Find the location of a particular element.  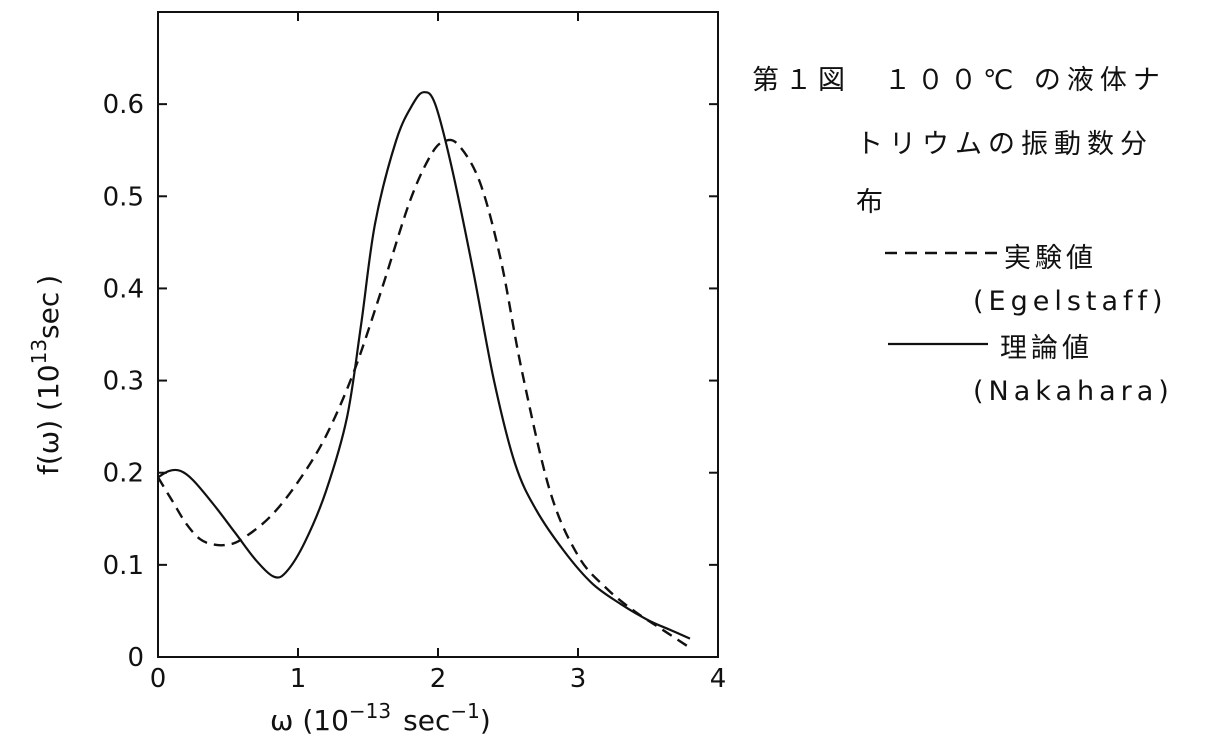

caption-line-1: 第１図 １００℃ の液体ナ is located at coordinates (959, 80).